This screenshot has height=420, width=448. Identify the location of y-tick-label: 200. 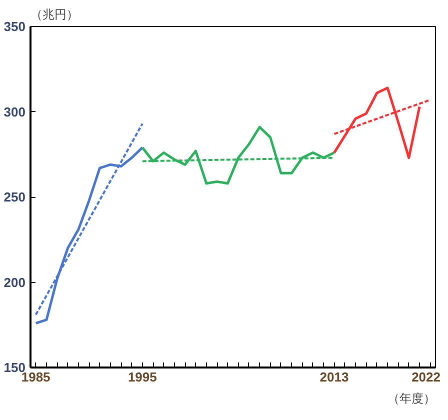
(15, 282).